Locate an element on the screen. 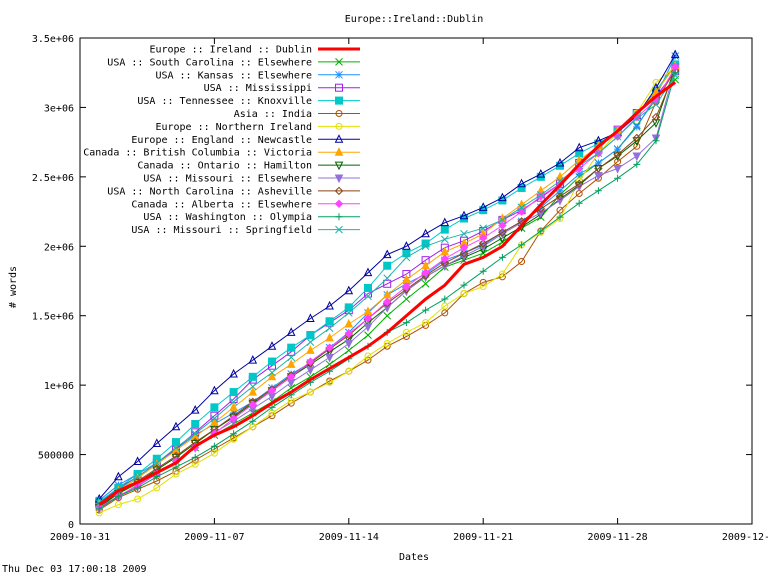  legend-entry: Asia :: India is located at coordinates (297, 114).